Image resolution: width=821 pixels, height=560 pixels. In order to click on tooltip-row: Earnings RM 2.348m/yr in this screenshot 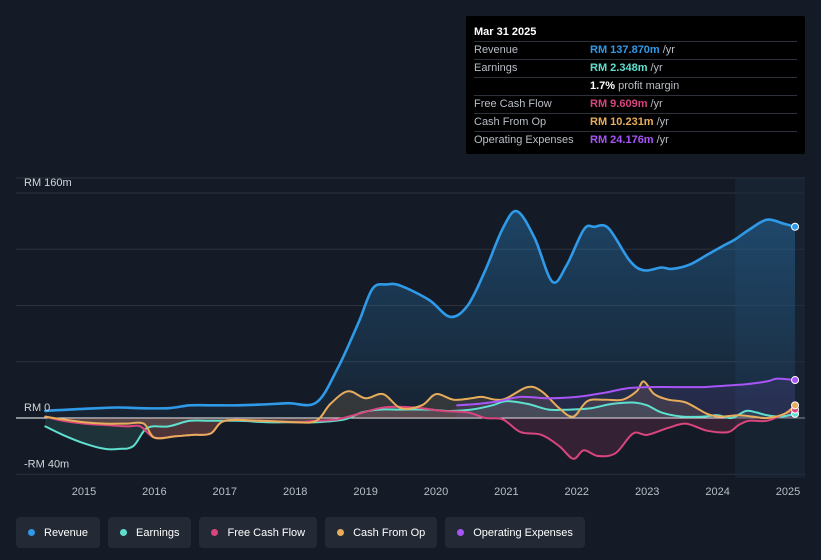, I will do `click(635, 68)`.